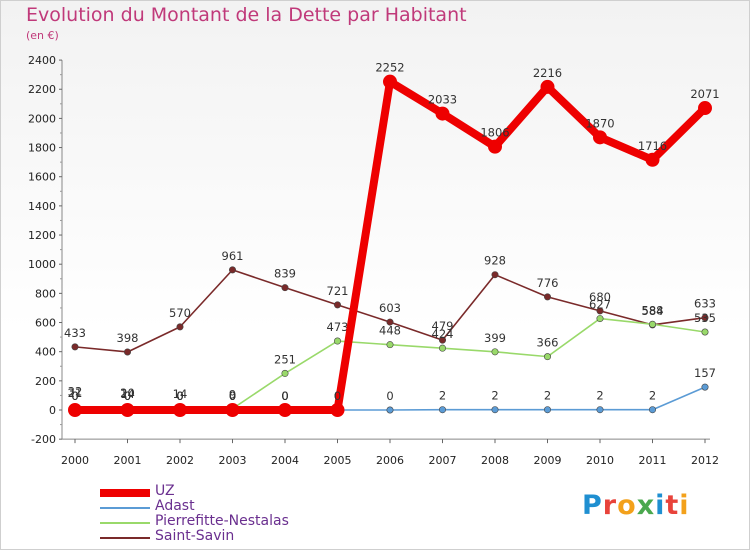  Describe the element at coordinates (672, 505) in the screenshot. I see `logo-letter: t` at that location.